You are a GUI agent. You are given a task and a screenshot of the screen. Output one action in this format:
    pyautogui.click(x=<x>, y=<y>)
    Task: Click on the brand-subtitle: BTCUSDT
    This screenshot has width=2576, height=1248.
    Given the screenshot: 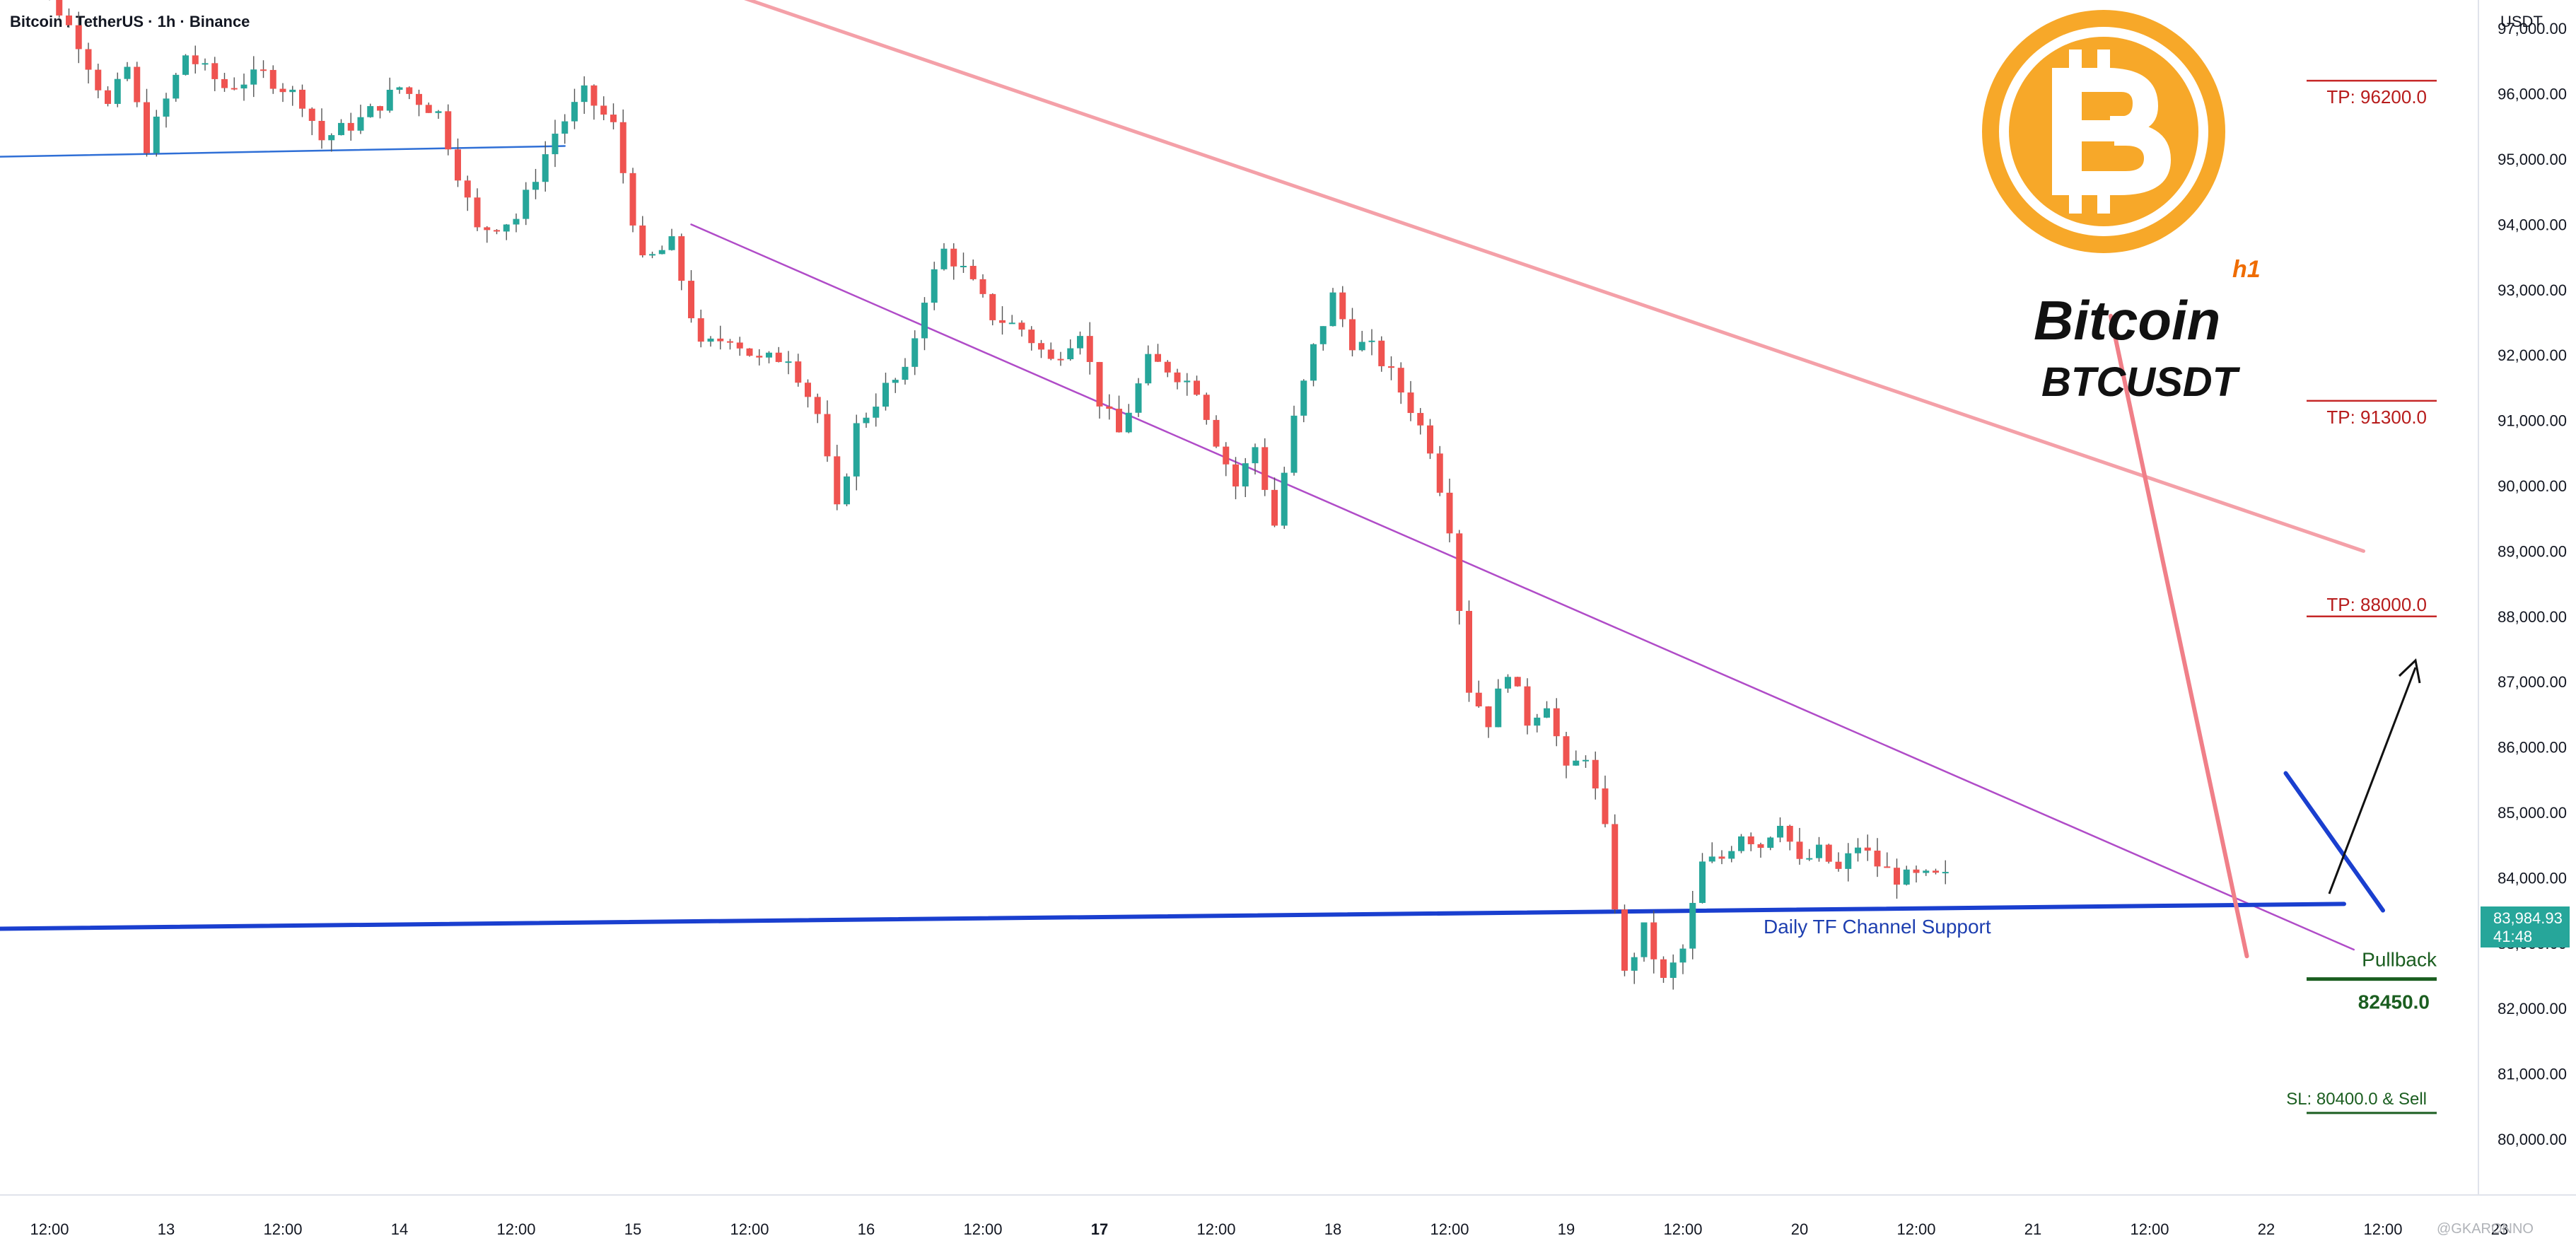 What is the action you would take?
    pyautogui.click(x=2141, y=382)
    